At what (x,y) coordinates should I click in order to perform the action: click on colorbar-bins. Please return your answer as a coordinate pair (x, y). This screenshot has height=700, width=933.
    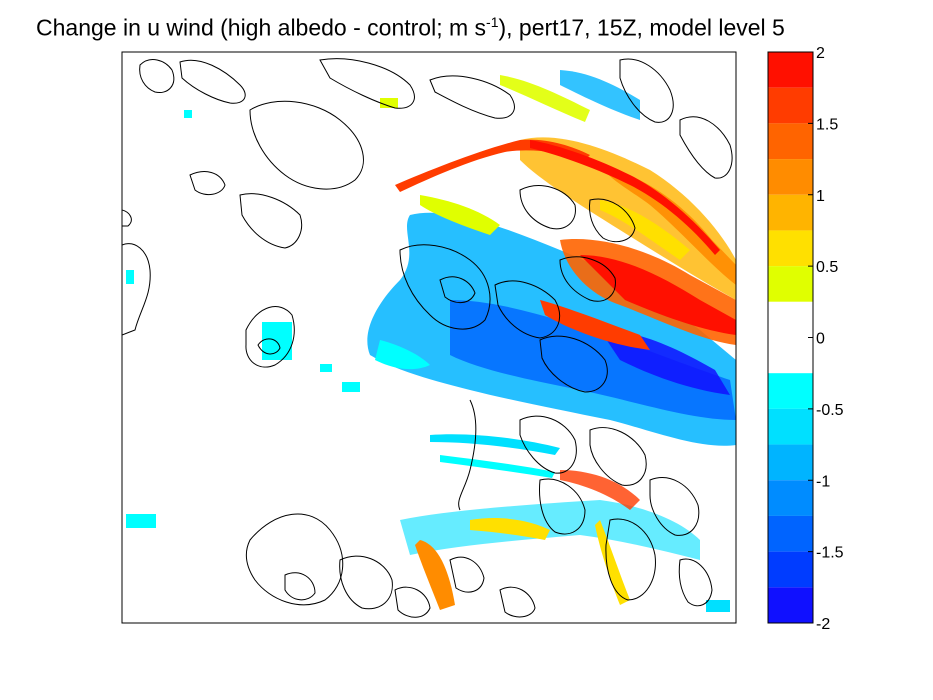
    Looking at the image, I should click on (790, 337).